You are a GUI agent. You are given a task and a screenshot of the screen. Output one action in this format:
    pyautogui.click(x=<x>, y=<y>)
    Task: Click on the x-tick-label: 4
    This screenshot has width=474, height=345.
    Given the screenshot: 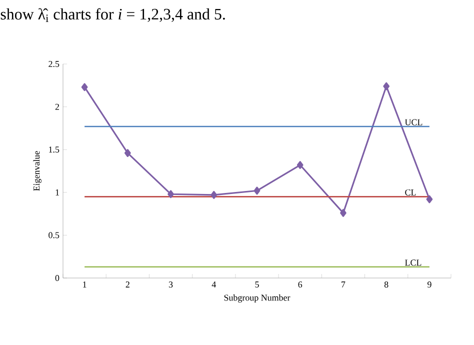 What is the action you would take?
    pyautogui.click(x=214, y=285)
    